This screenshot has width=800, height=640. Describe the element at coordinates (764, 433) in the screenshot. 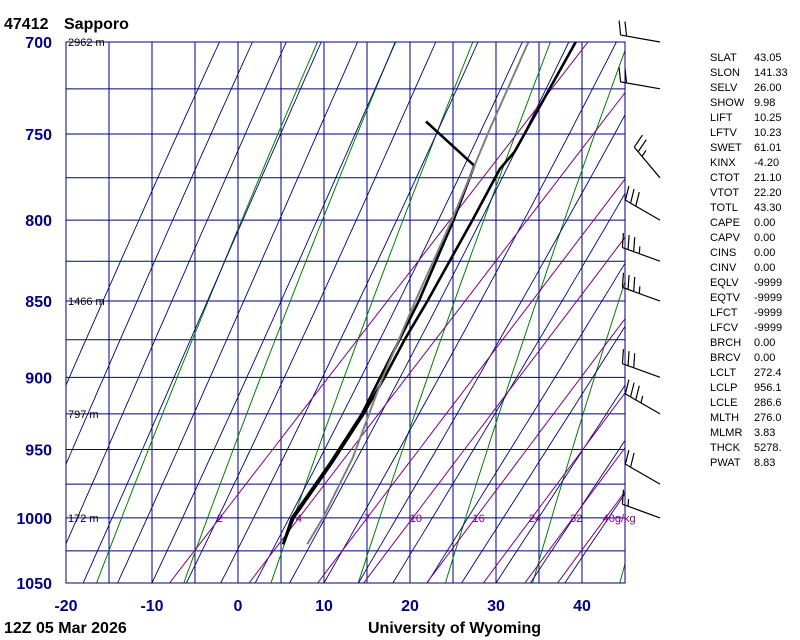

I see `index-value: 3.83` at that location.